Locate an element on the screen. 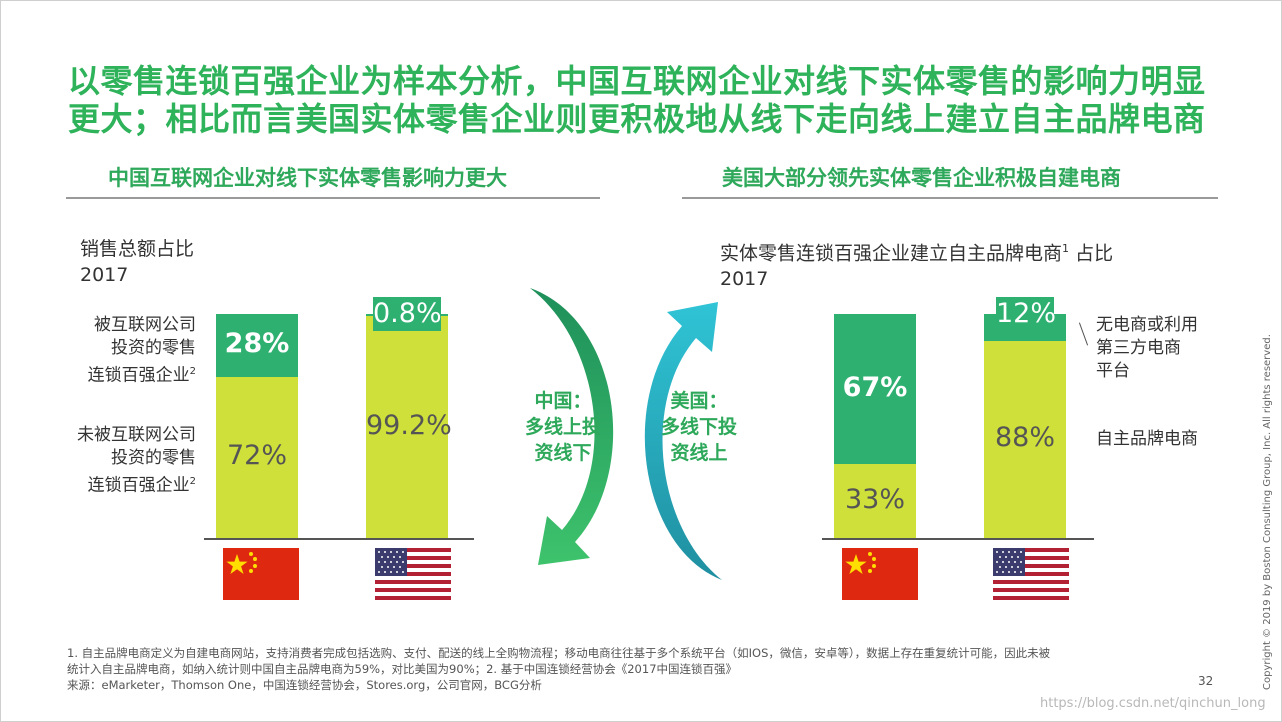  usa-flag-icon is located at coordinates (413, 574).